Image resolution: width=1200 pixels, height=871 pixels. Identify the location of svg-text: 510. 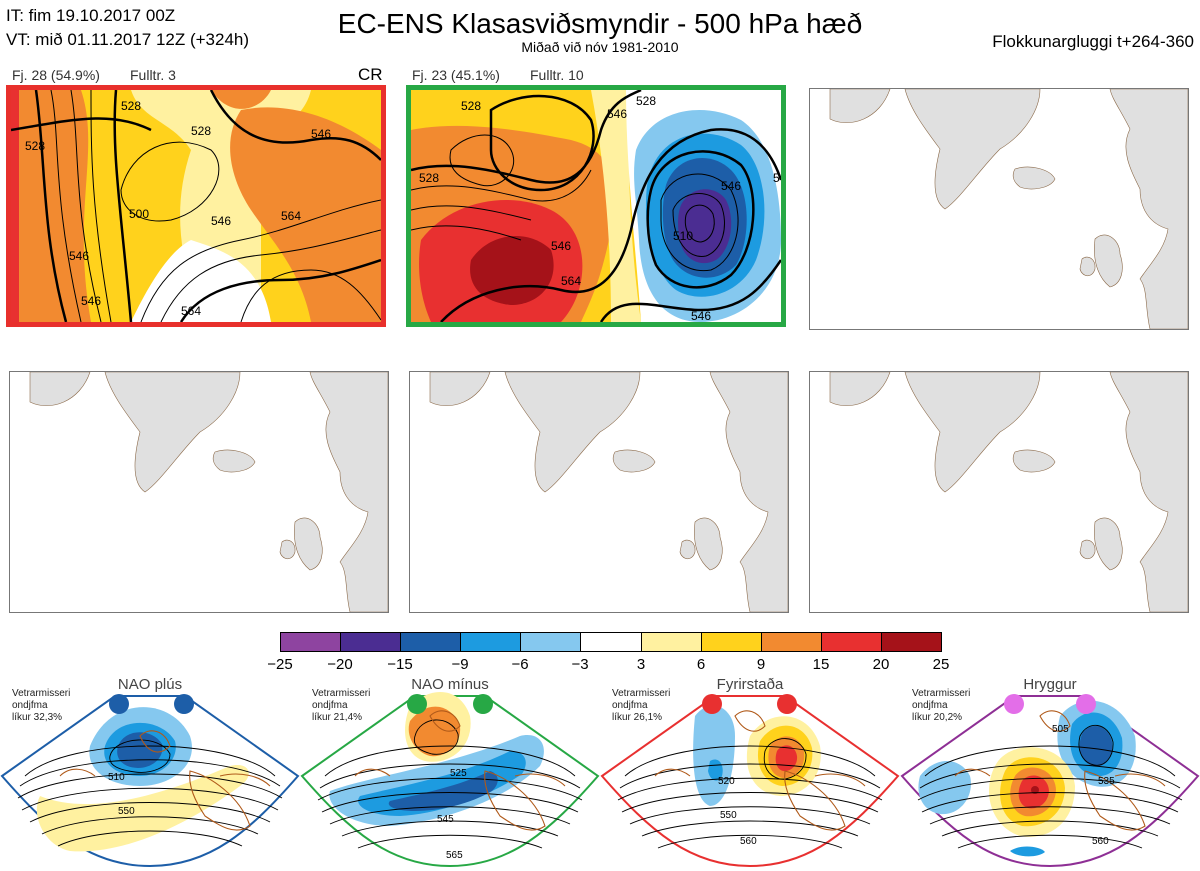
(683, 236).